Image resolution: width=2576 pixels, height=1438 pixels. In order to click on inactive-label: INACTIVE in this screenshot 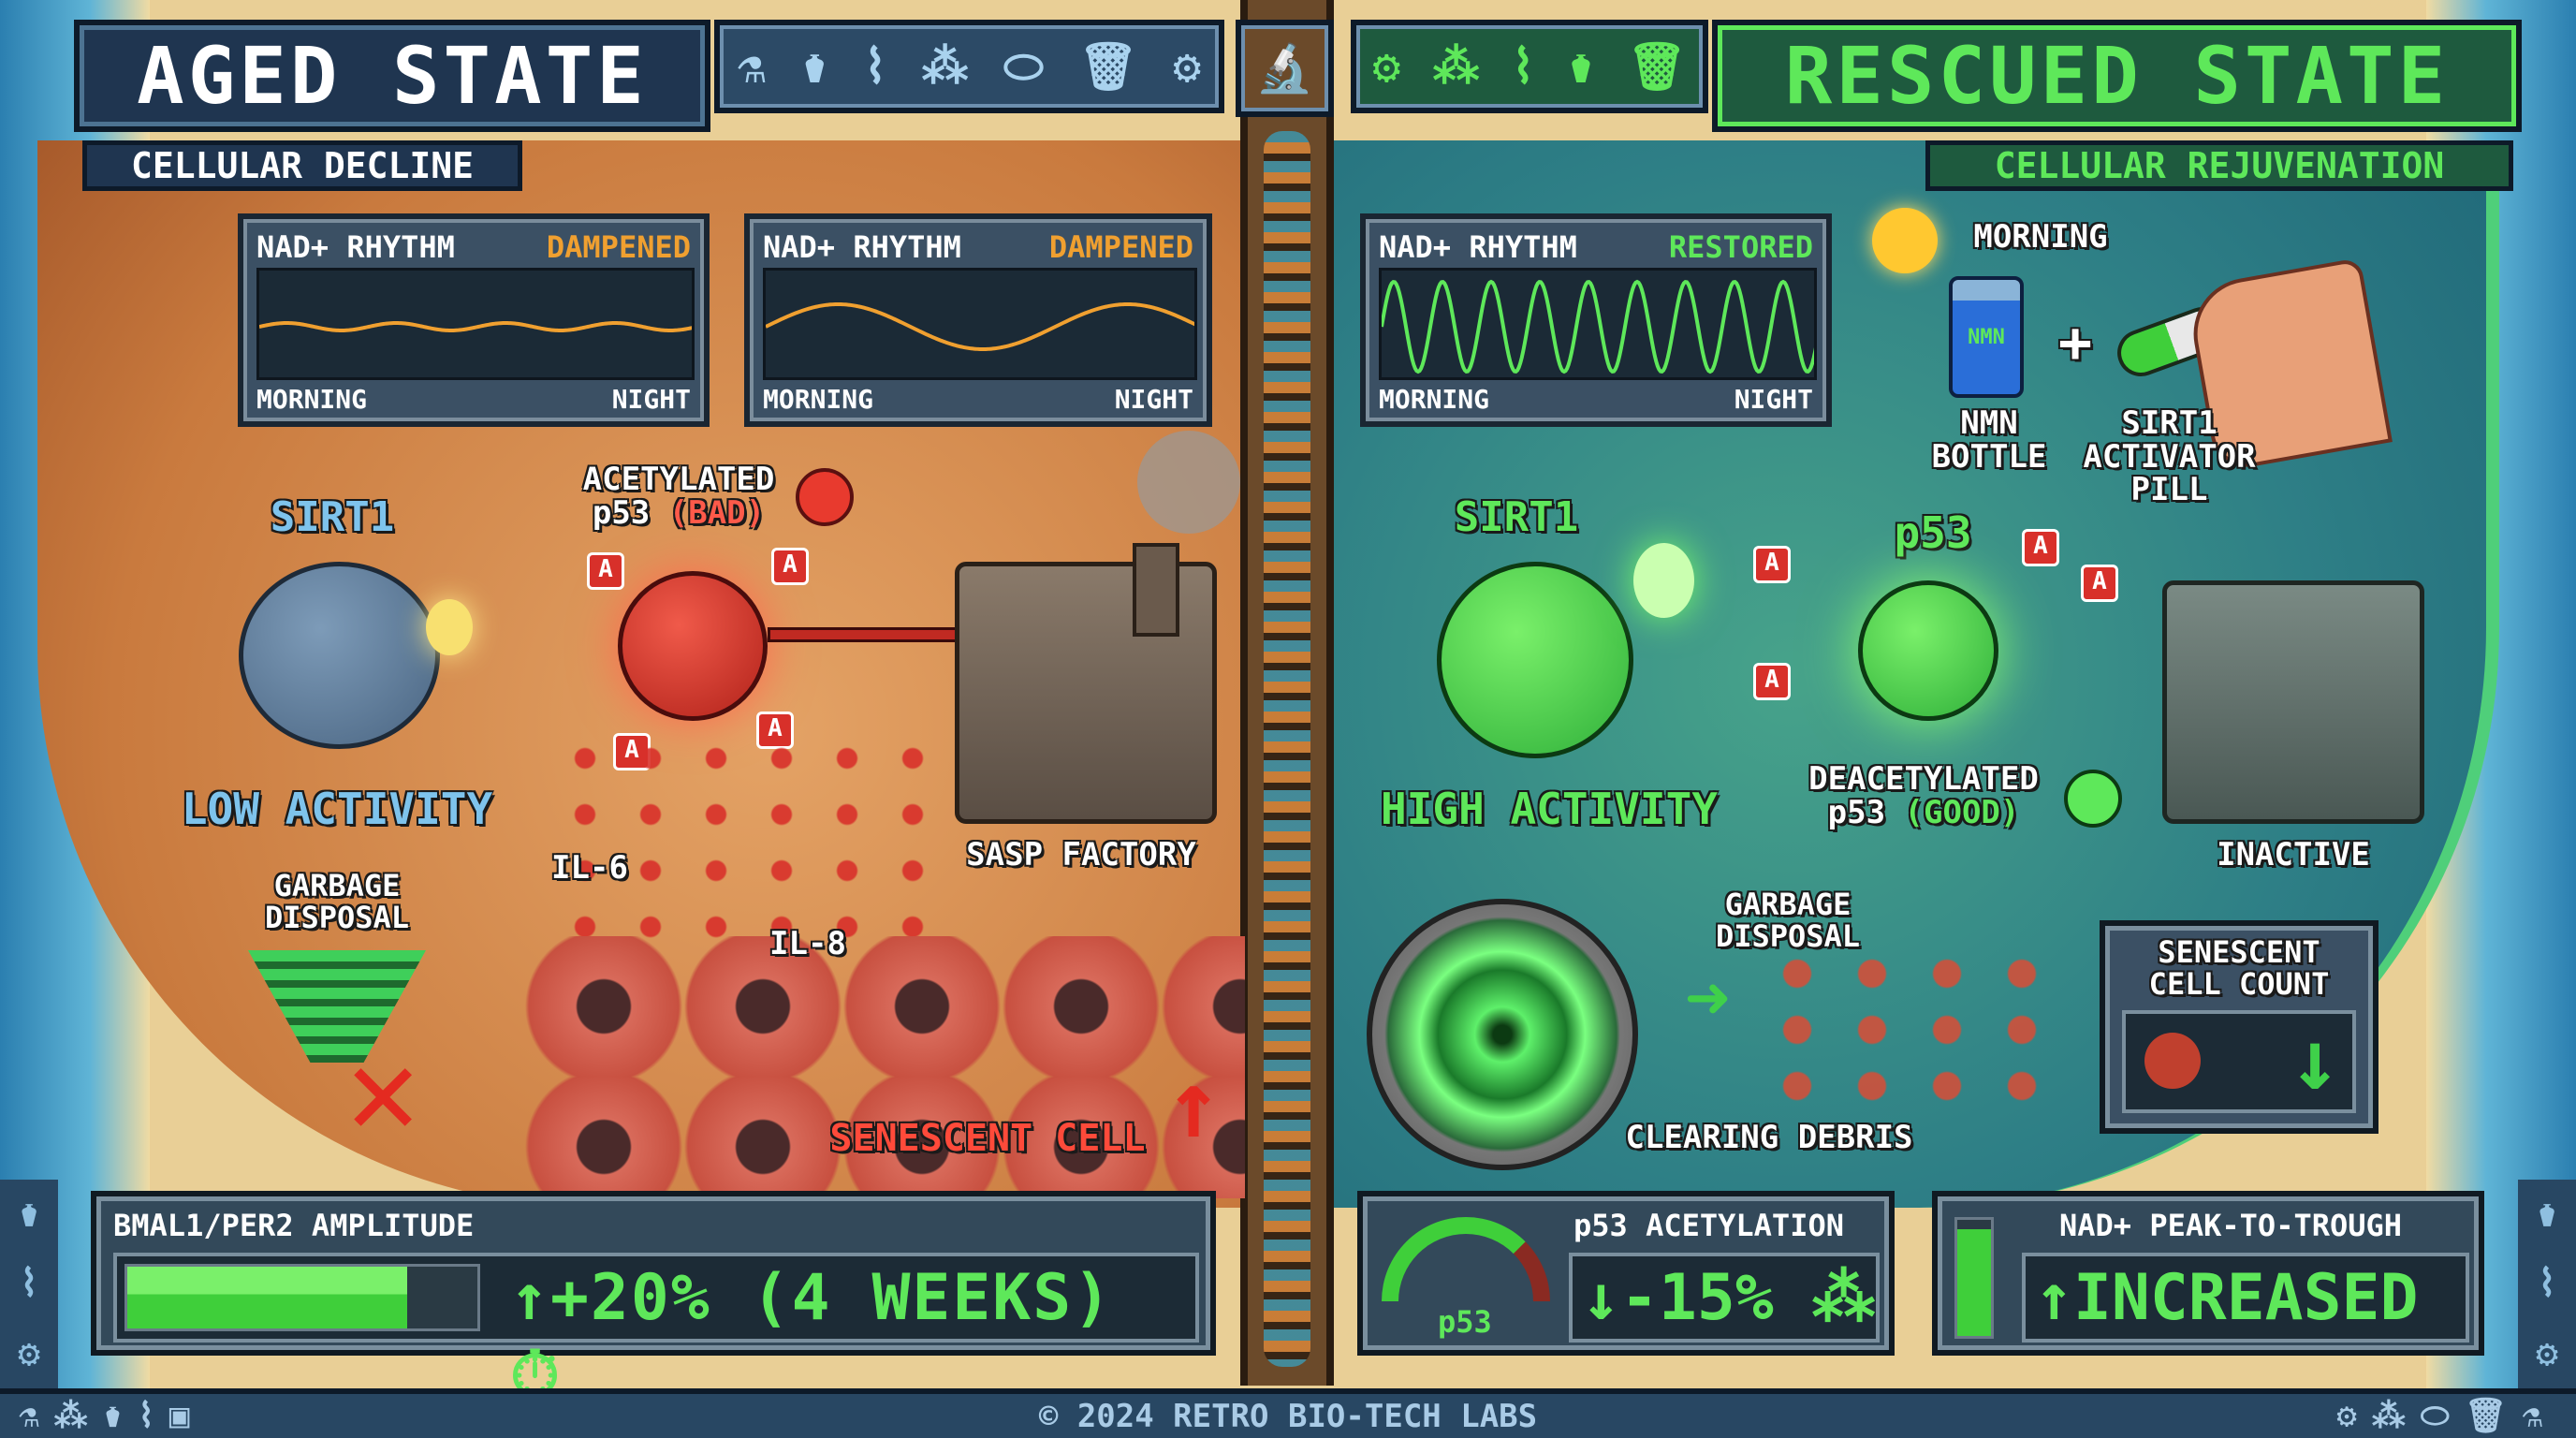, I will do `click(2293, 854)`.